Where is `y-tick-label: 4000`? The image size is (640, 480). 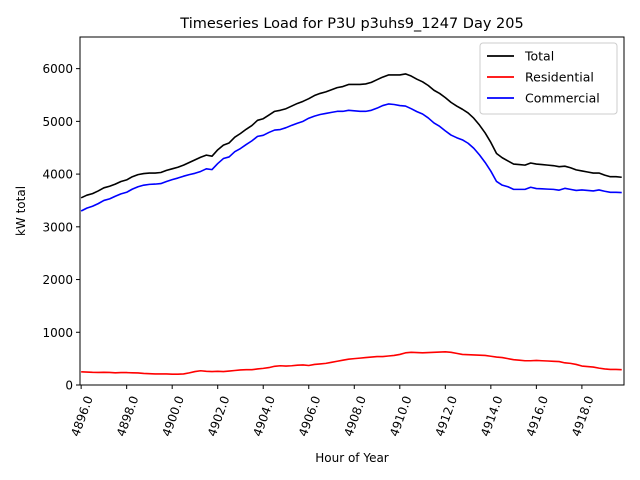 y-tick-label: 4000 is located at coordinates (57, 175).